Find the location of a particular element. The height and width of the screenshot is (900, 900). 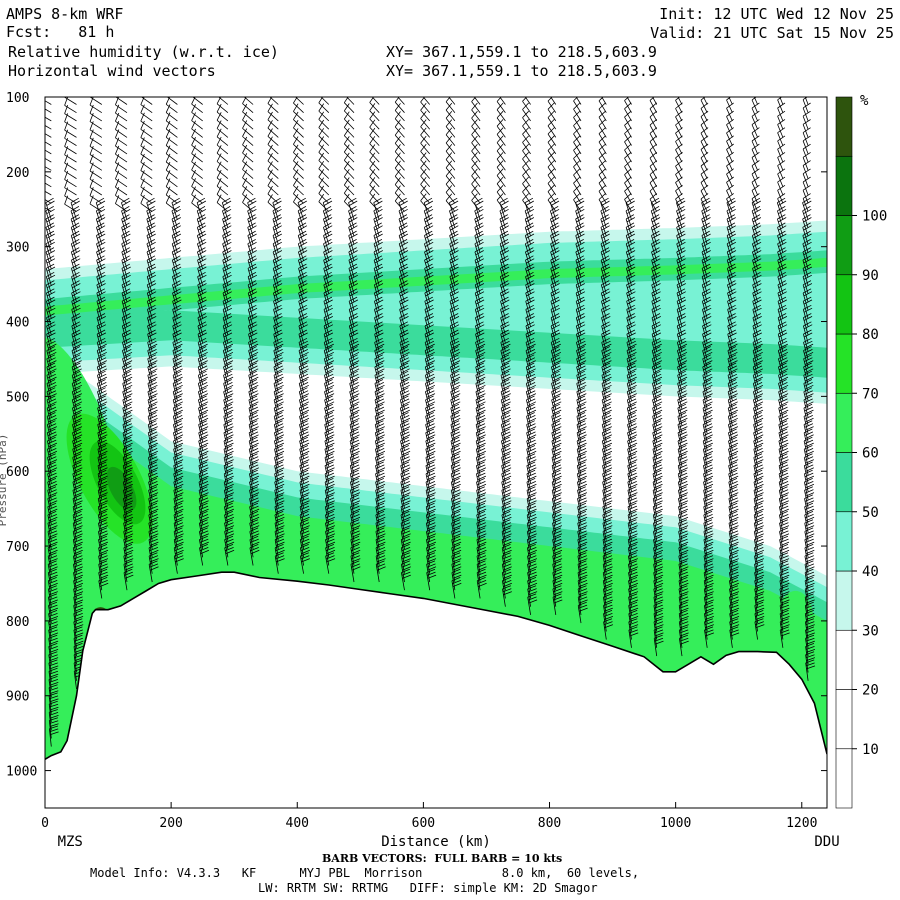

colorbar-tick-label: 60 is located at coordinates (870, 454).